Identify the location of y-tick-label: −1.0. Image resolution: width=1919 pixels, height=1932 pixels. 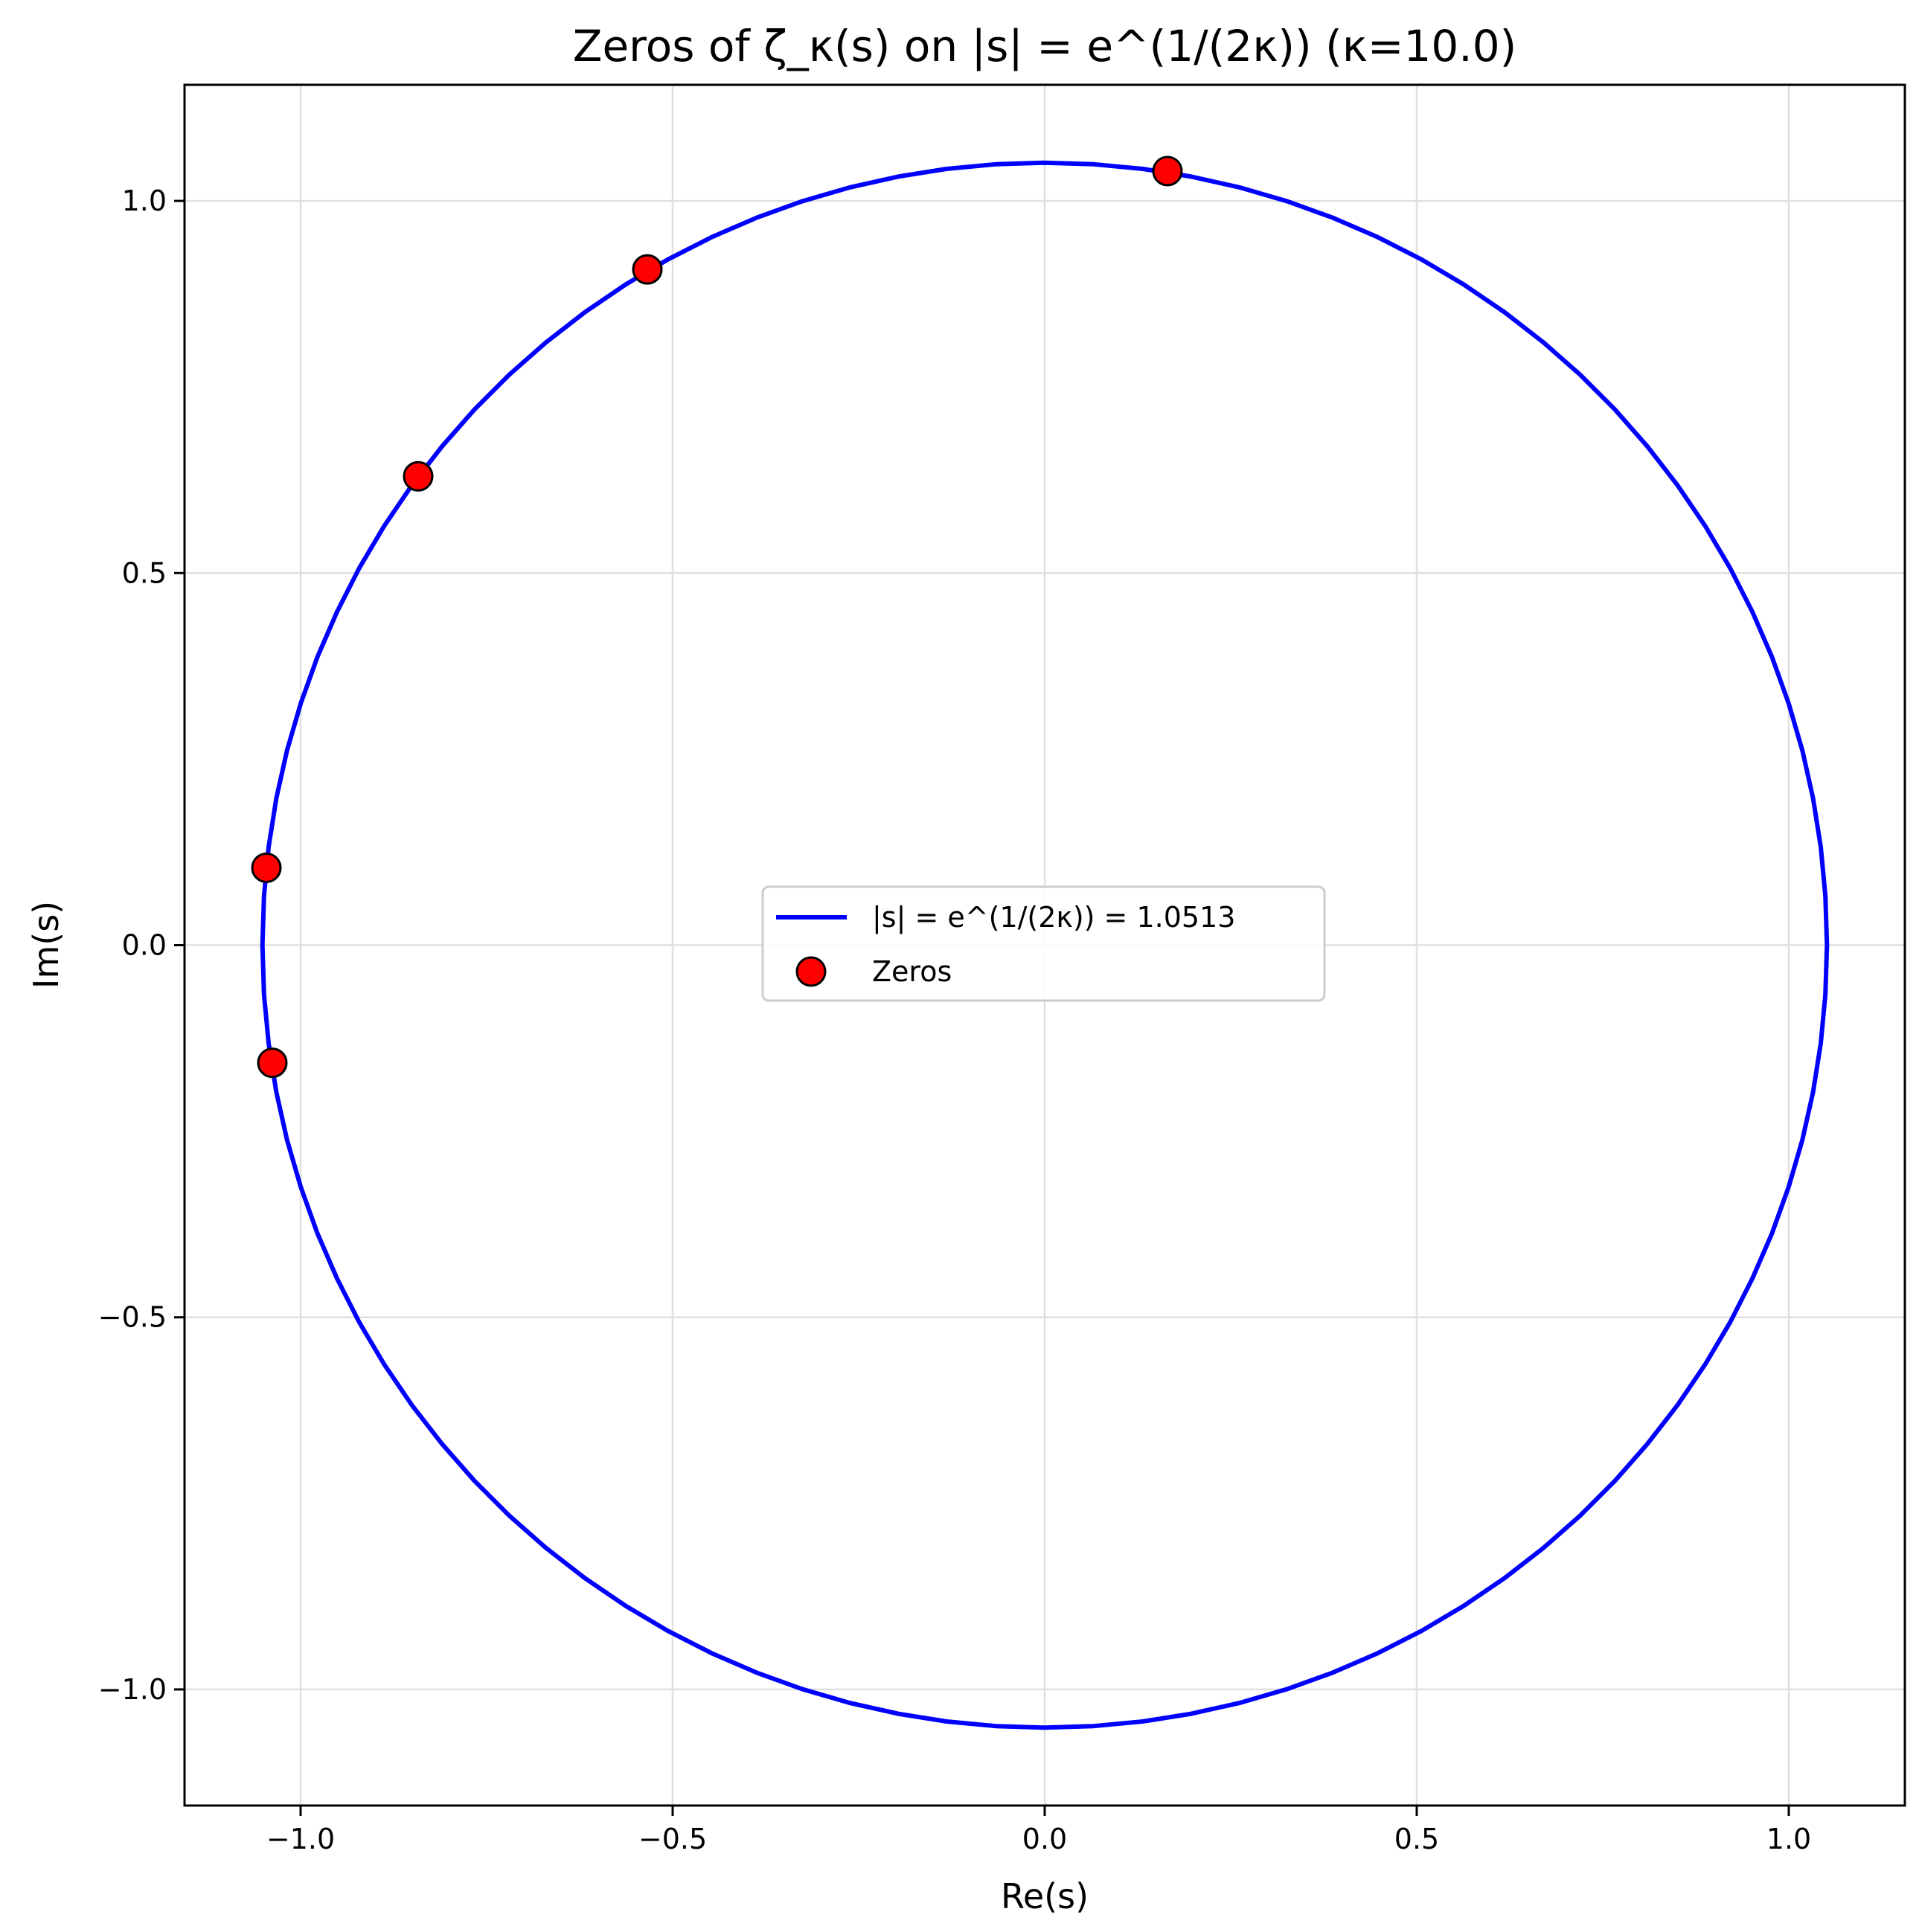
(132, 1689).